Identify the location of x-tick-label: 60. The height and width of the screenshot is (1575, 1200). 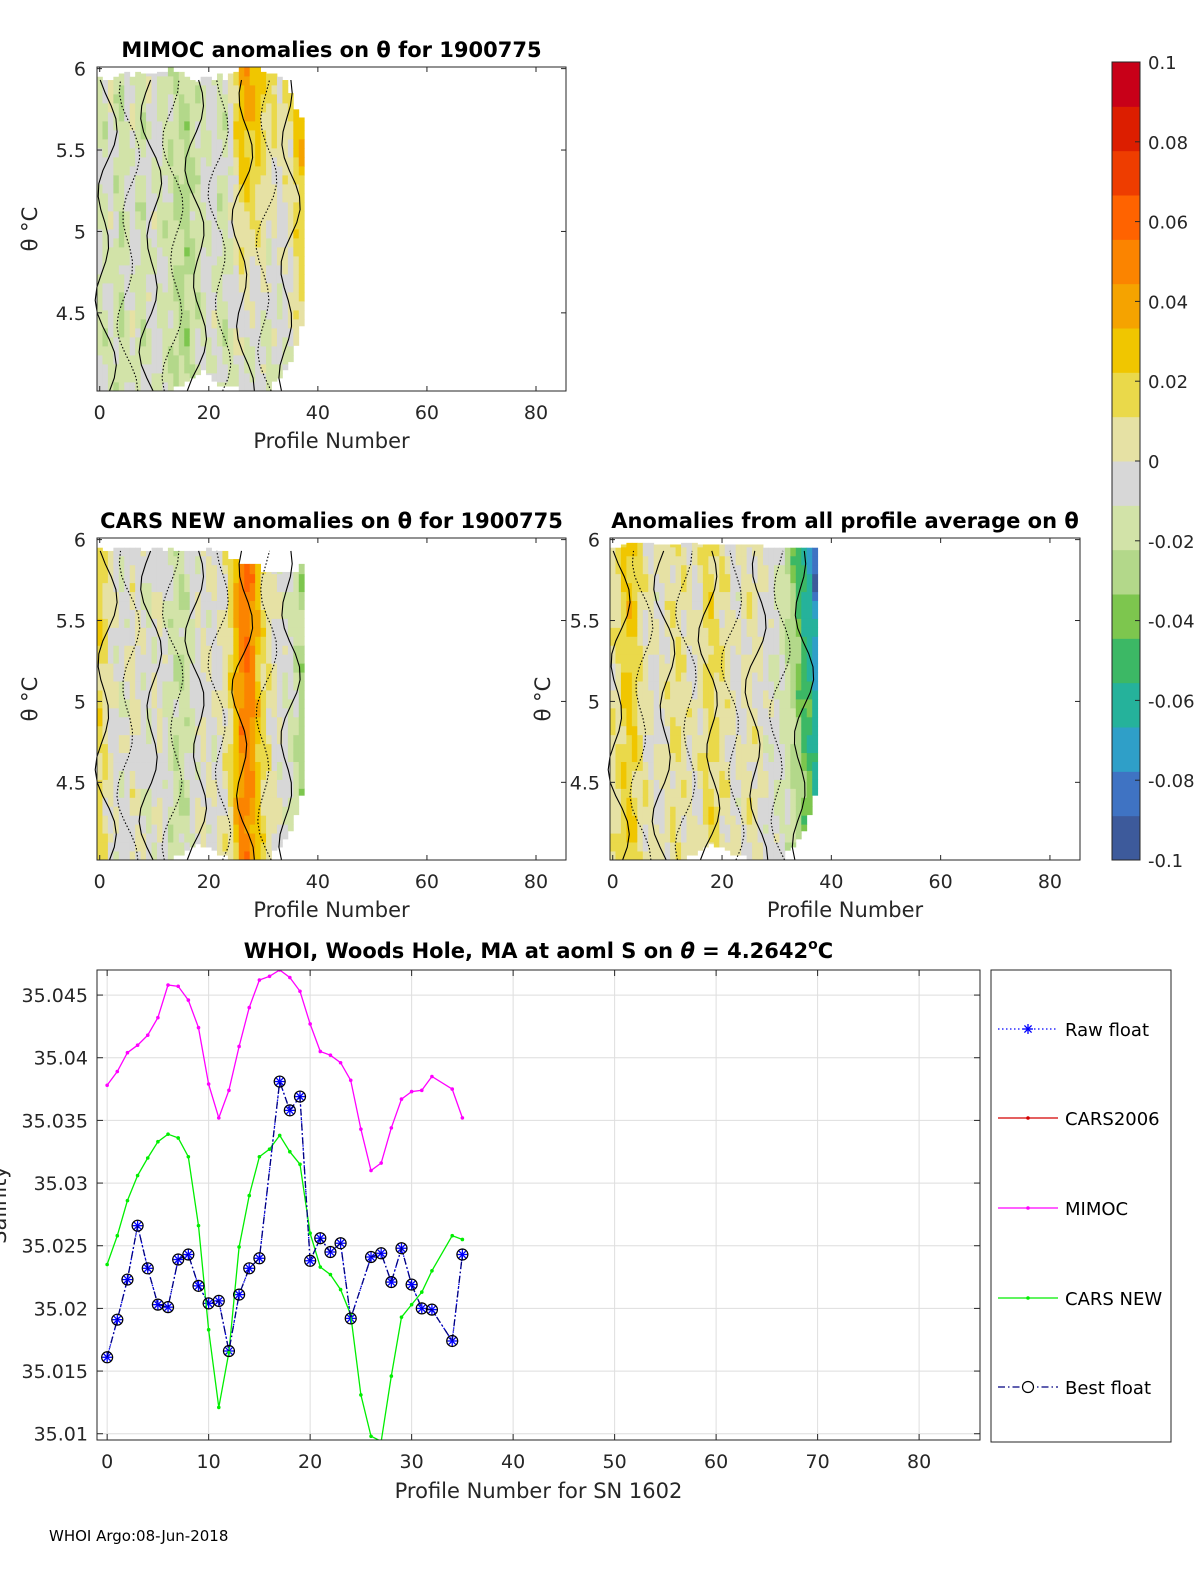
(427, 413).